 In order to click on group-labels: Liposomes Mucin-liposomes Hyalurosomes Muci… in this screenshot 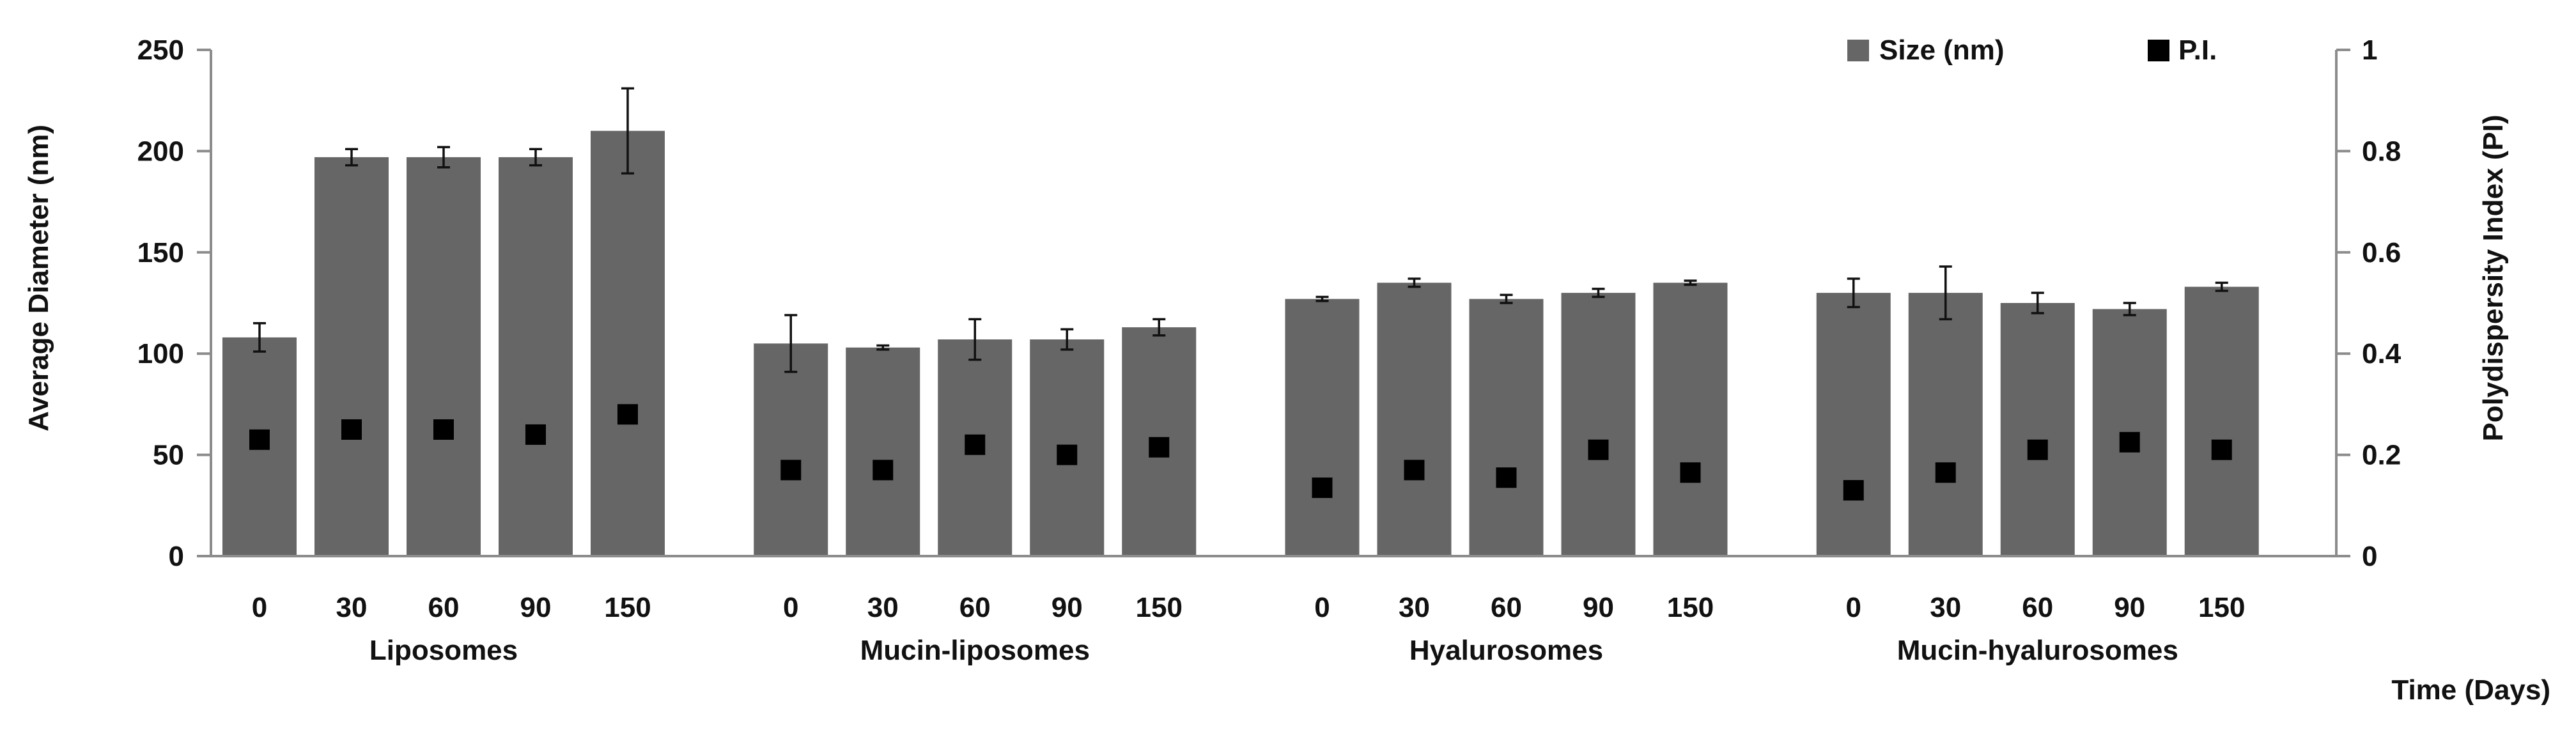, I will do `click(1273, 651)`.